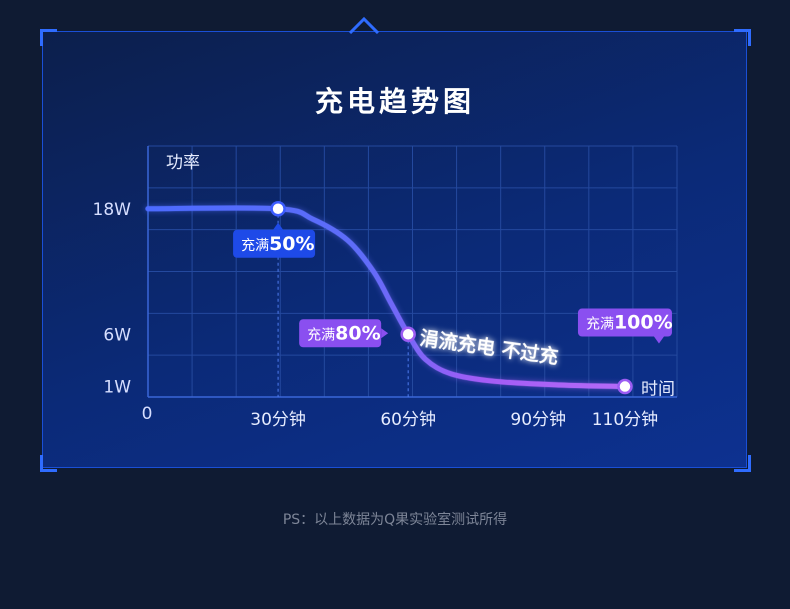 The width and height of the screenshot is (790, 609). Describe the element at coordinates (625, 420) in the screenshot. I see `x-tick-label: 110分钟` at that location.